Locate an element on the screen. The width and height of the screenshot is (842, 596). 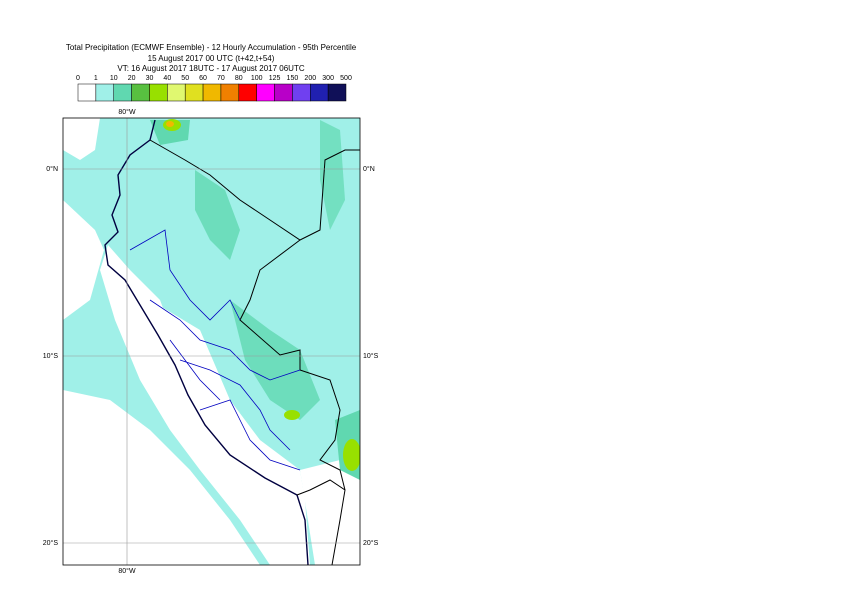
region-borders is located at coordinates (215, 350).